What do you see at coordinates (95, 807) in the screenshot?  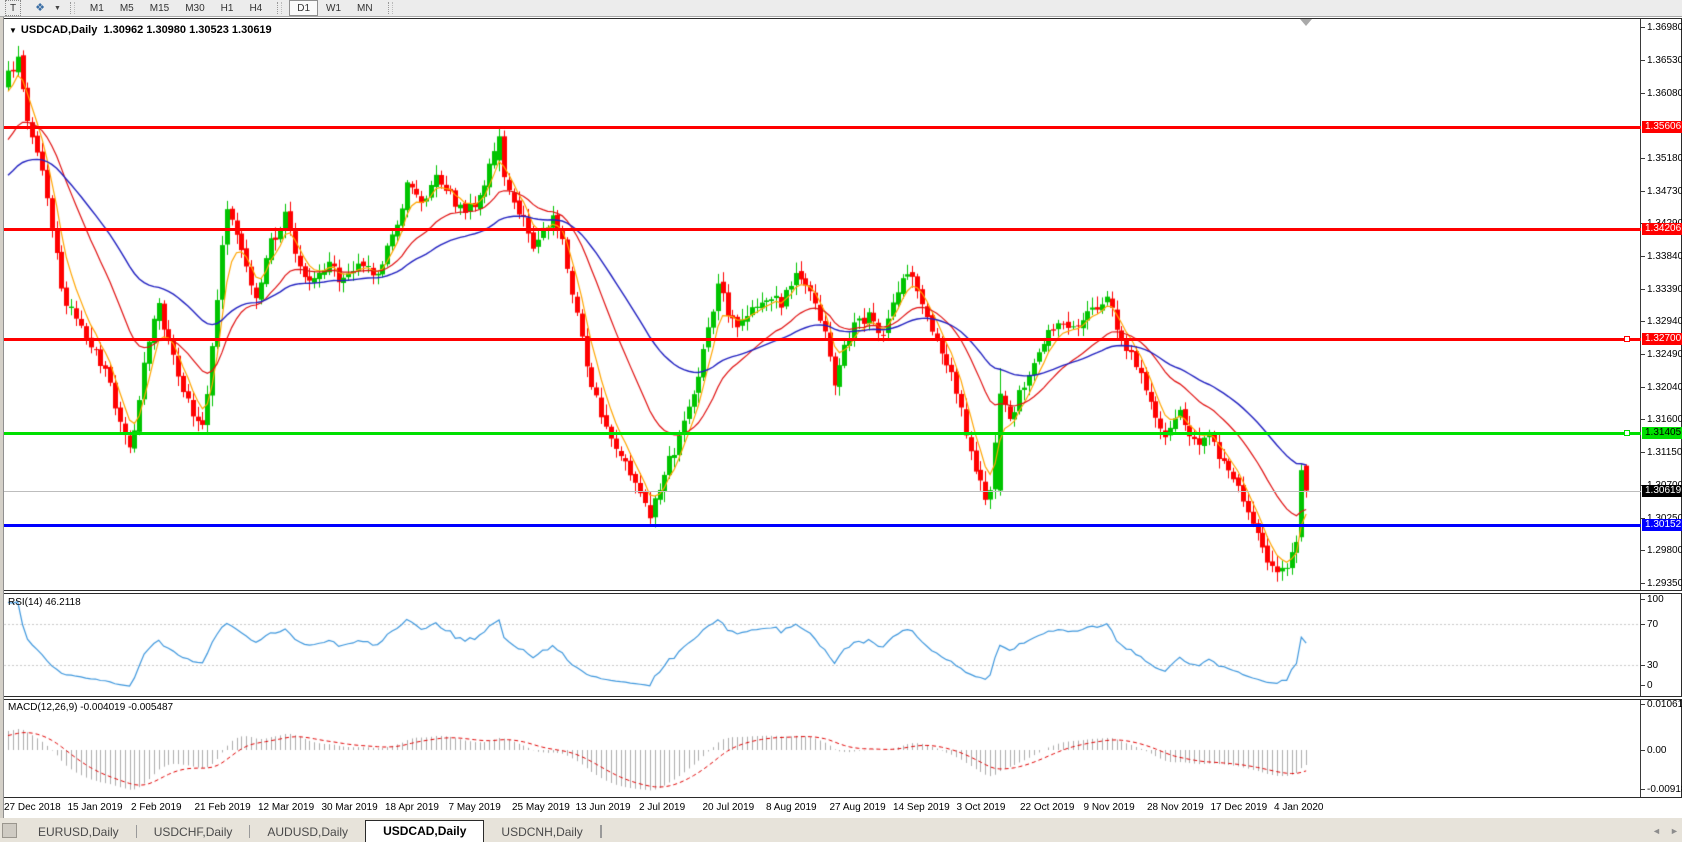 I see `date-label: 15 Jan 2019` at bounding box center [95, 807].